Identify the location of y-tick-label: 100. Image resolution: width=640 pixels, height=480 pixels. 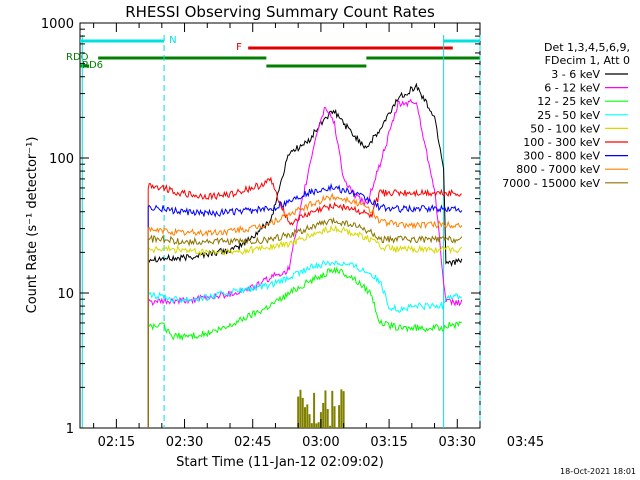
(61, 159).